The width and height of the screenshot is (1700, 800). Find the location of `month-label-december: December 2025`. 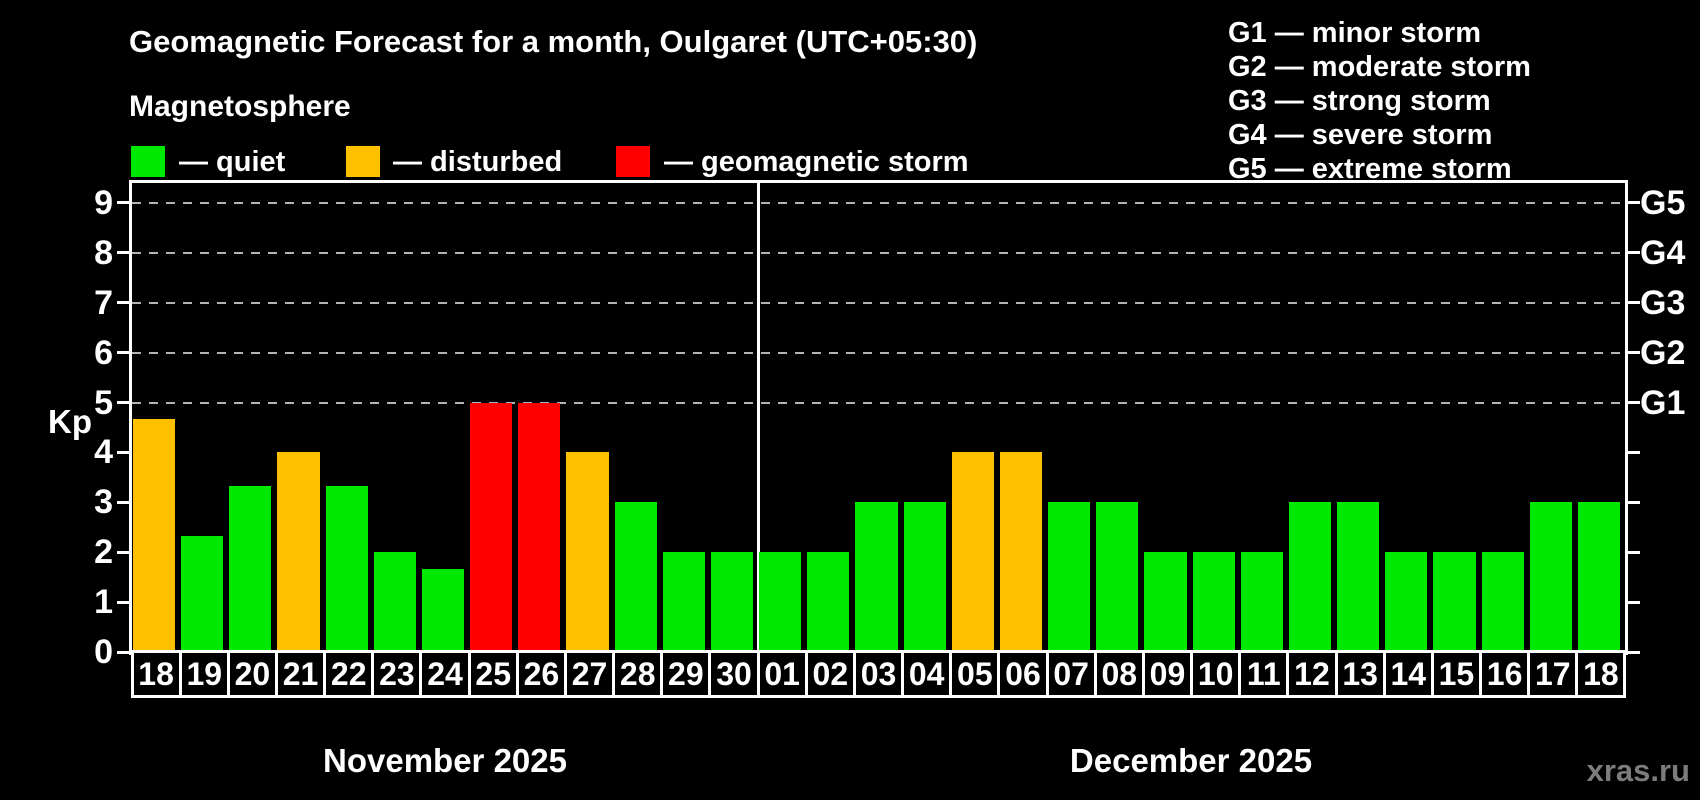

month-label-december: December 2025 is located at coordinates (1191, 760).